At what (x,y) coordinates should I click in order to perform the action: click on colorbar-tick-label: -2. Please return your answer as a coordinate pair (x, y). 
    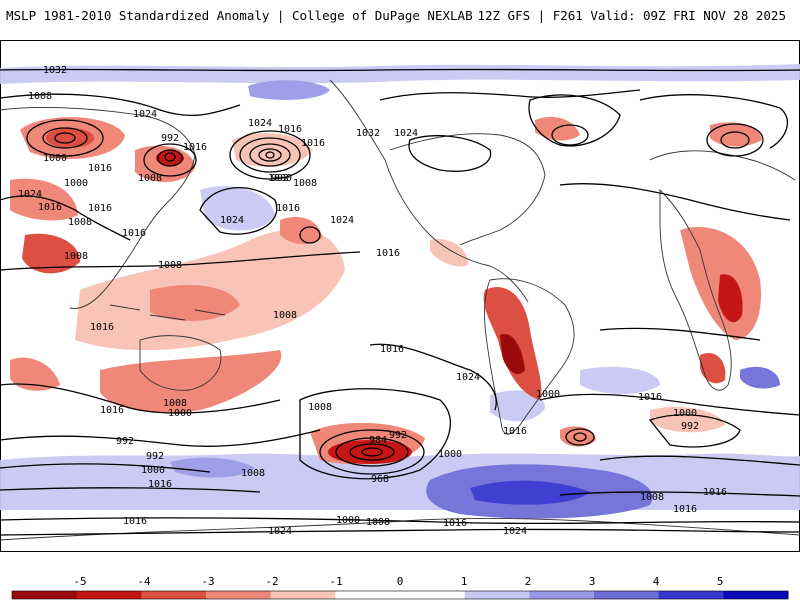
    Looking at the image, I should click on (271, 581).